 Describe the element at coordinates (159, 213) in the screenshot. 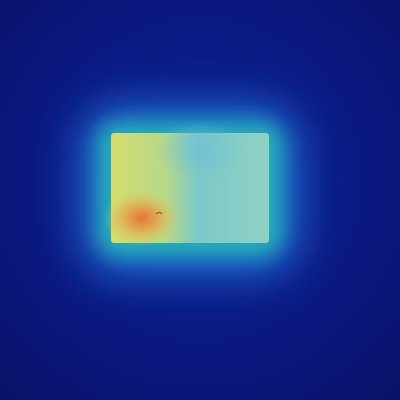

I see `mark` at that location.